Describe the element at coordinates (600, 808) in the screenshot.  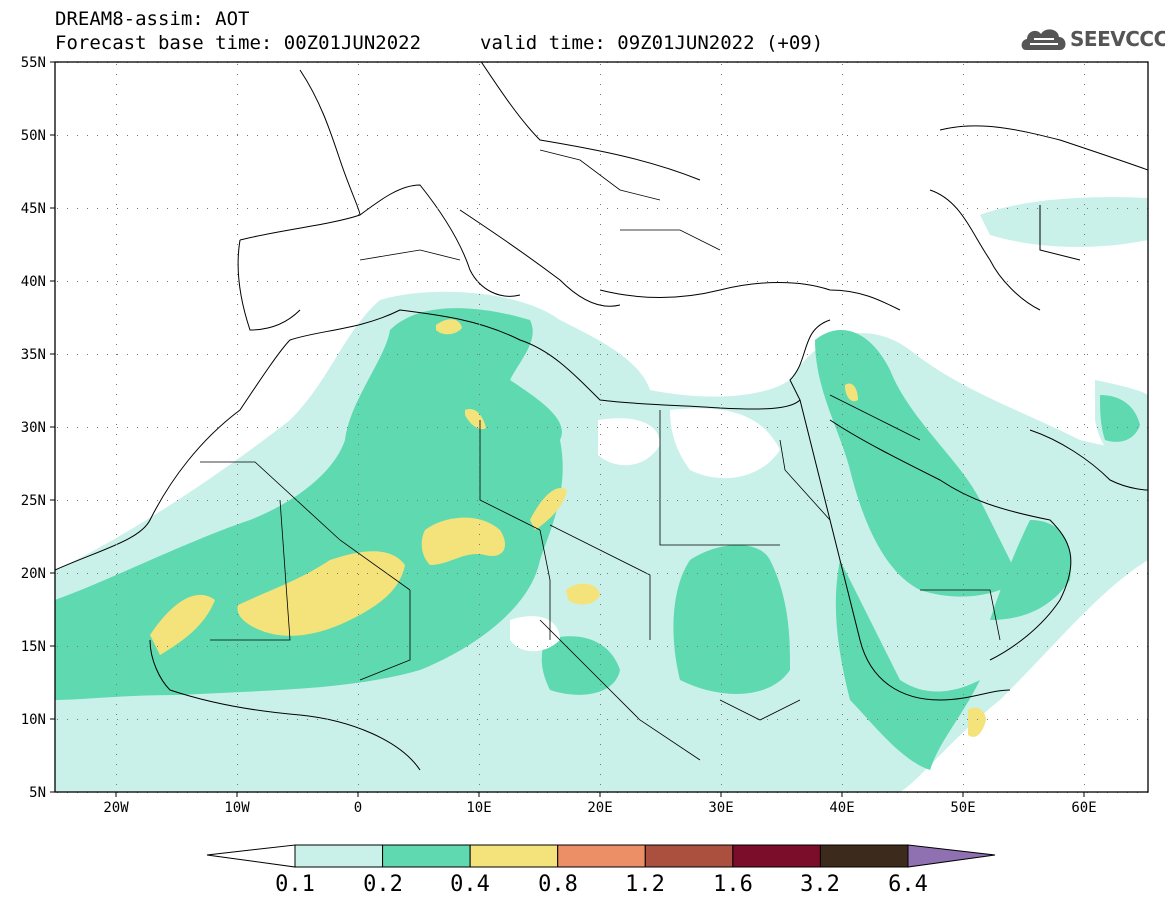
I see `lon-label: 20E` at that location.